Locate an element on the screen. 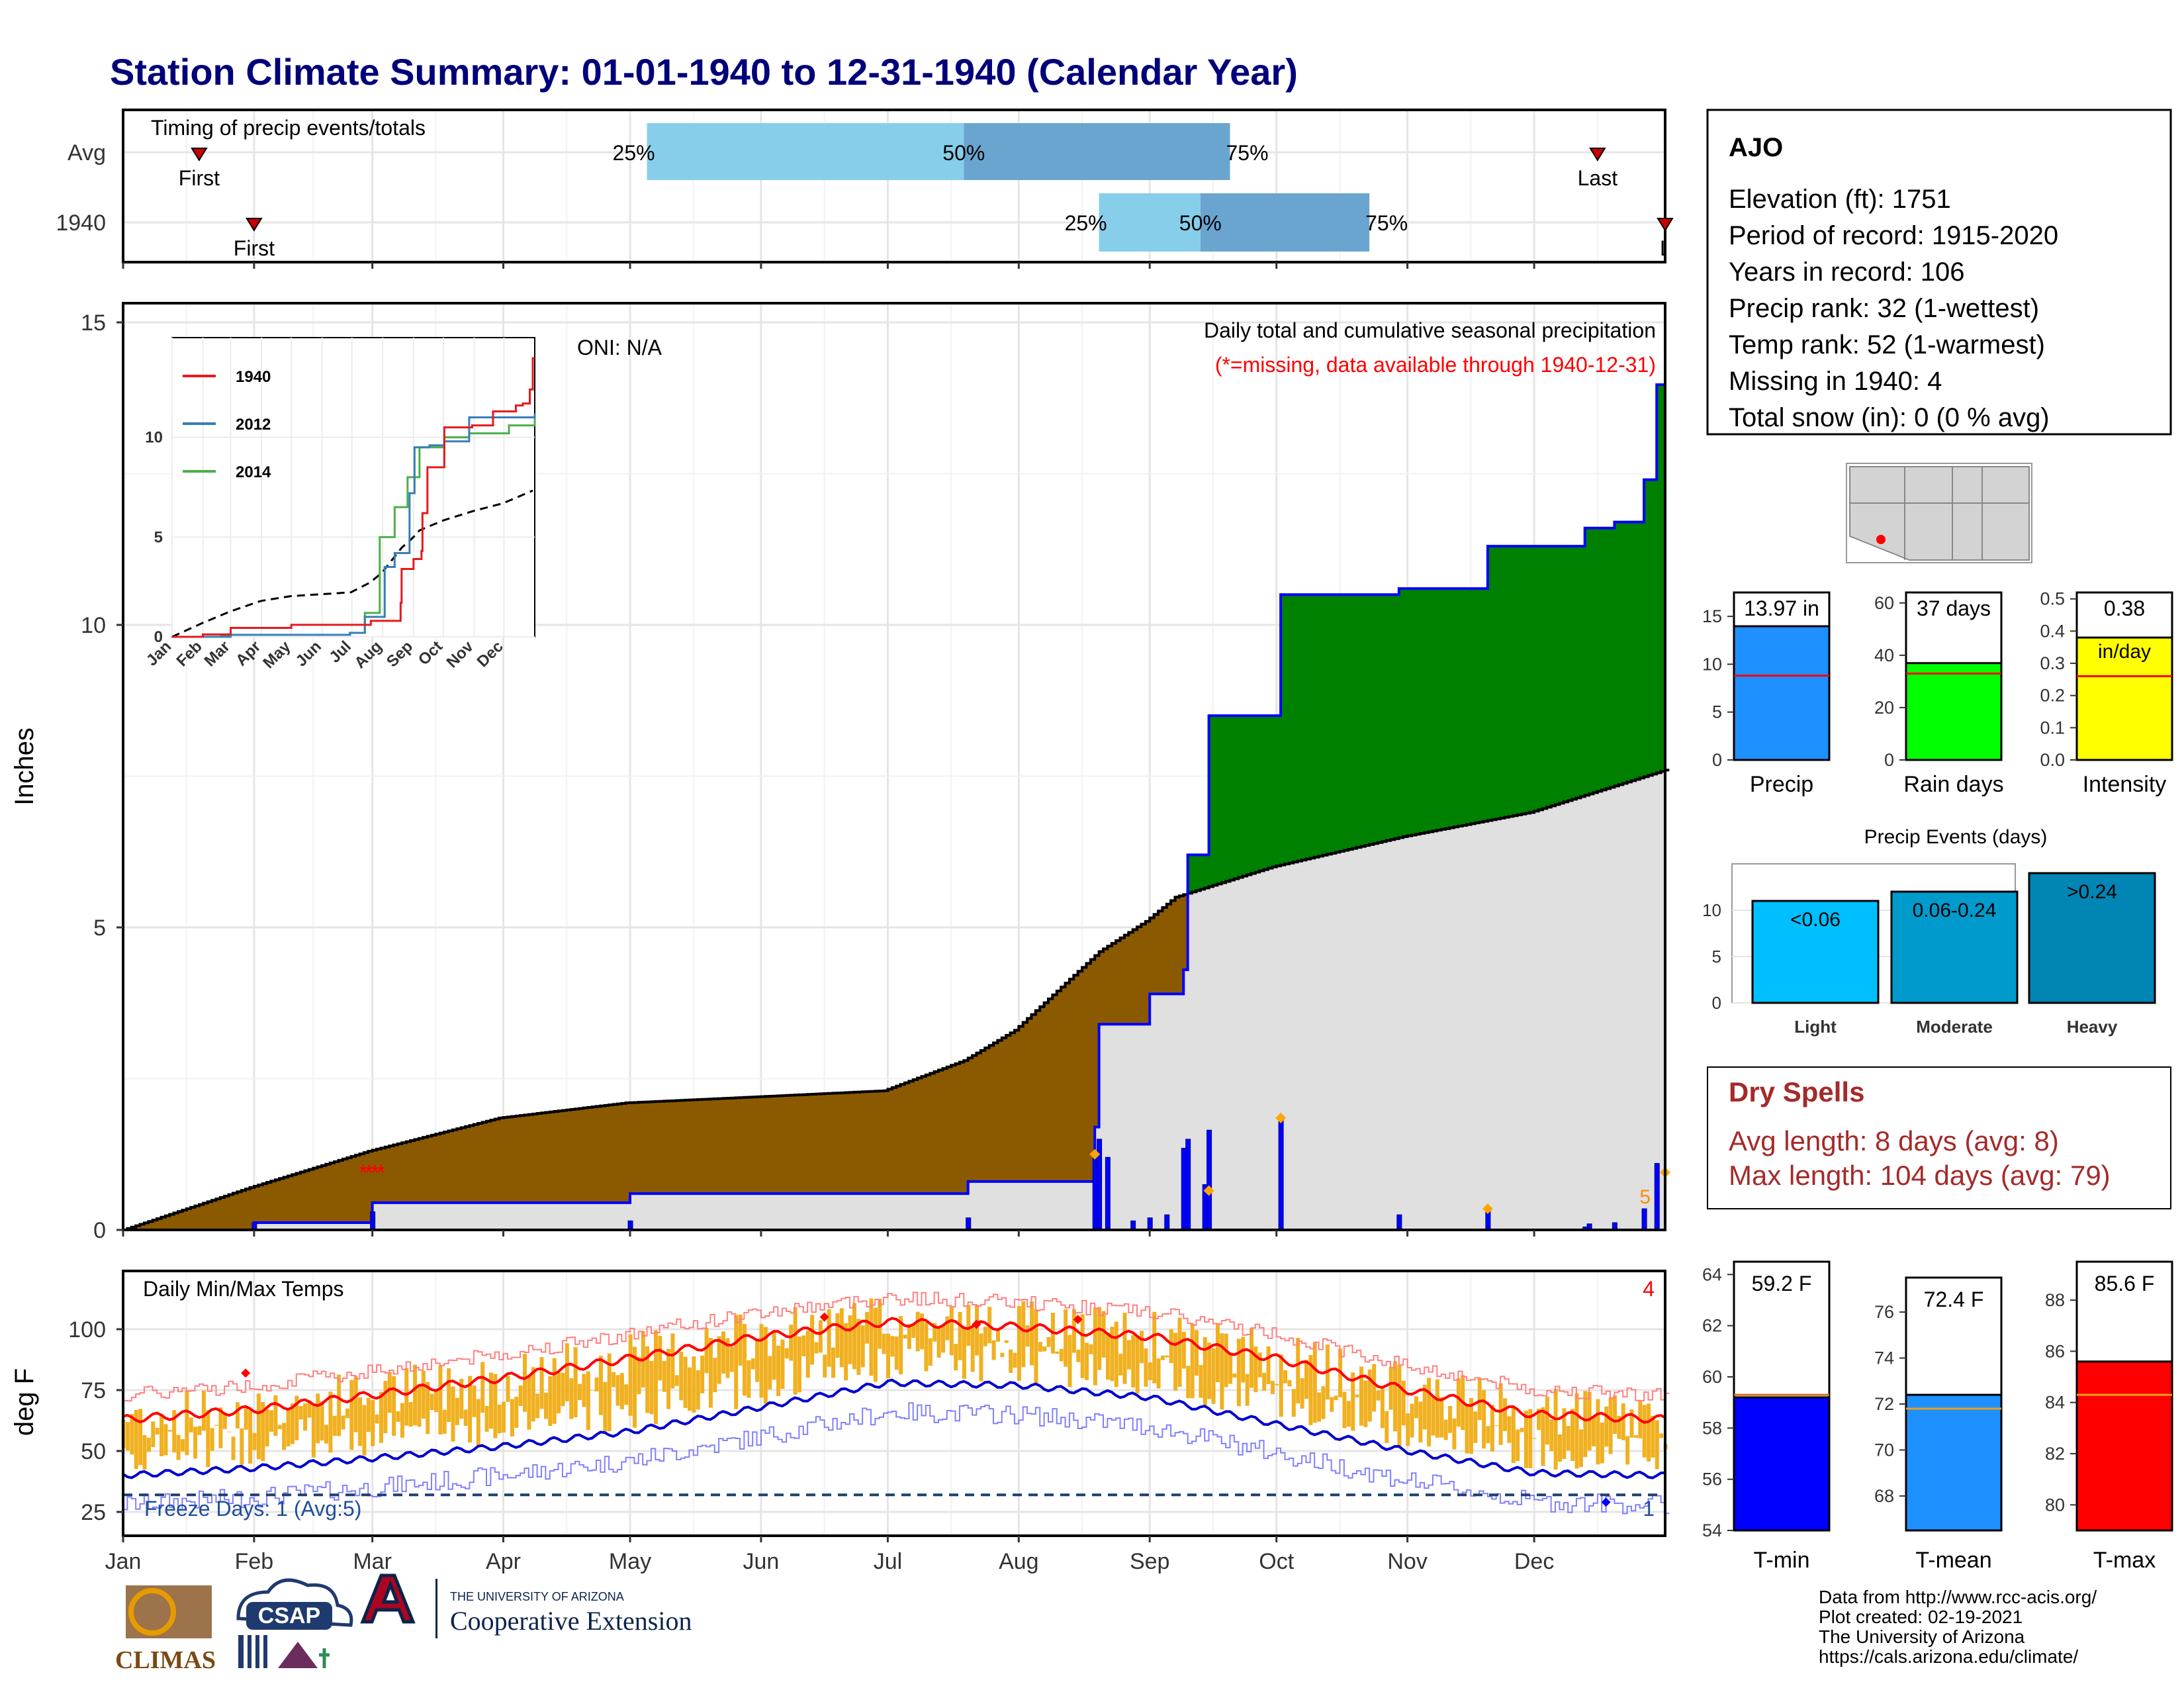 This screenshot has width=2184, height=1688. dry-spells-max: Max length: 104 days (avg: 79) is located at coordinates (1920, 1175).